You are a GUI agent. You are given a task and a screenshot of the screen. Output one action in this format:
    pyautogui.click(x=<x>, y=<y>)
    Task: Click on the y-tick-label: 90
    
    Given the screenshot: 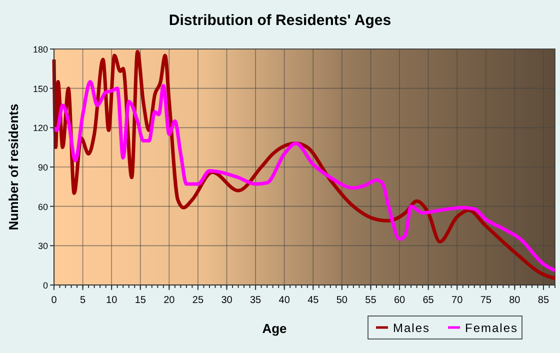 What is the action you would take?
    pyautogui.click(x=43, y=167)
    